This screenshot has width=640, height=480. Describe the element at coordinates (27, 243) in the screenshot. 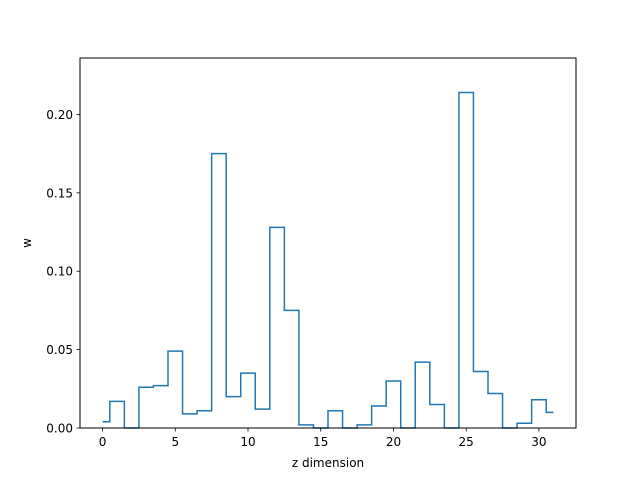

I see `y-axis-label: w` at that location.